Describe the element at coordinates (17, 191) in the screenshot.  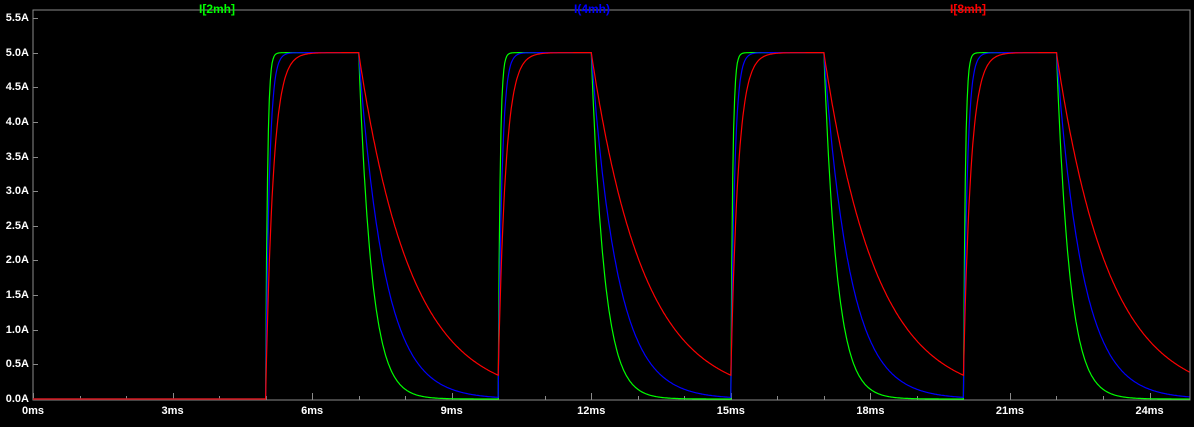
I see `y-tick-label: 3.0A` at that location.